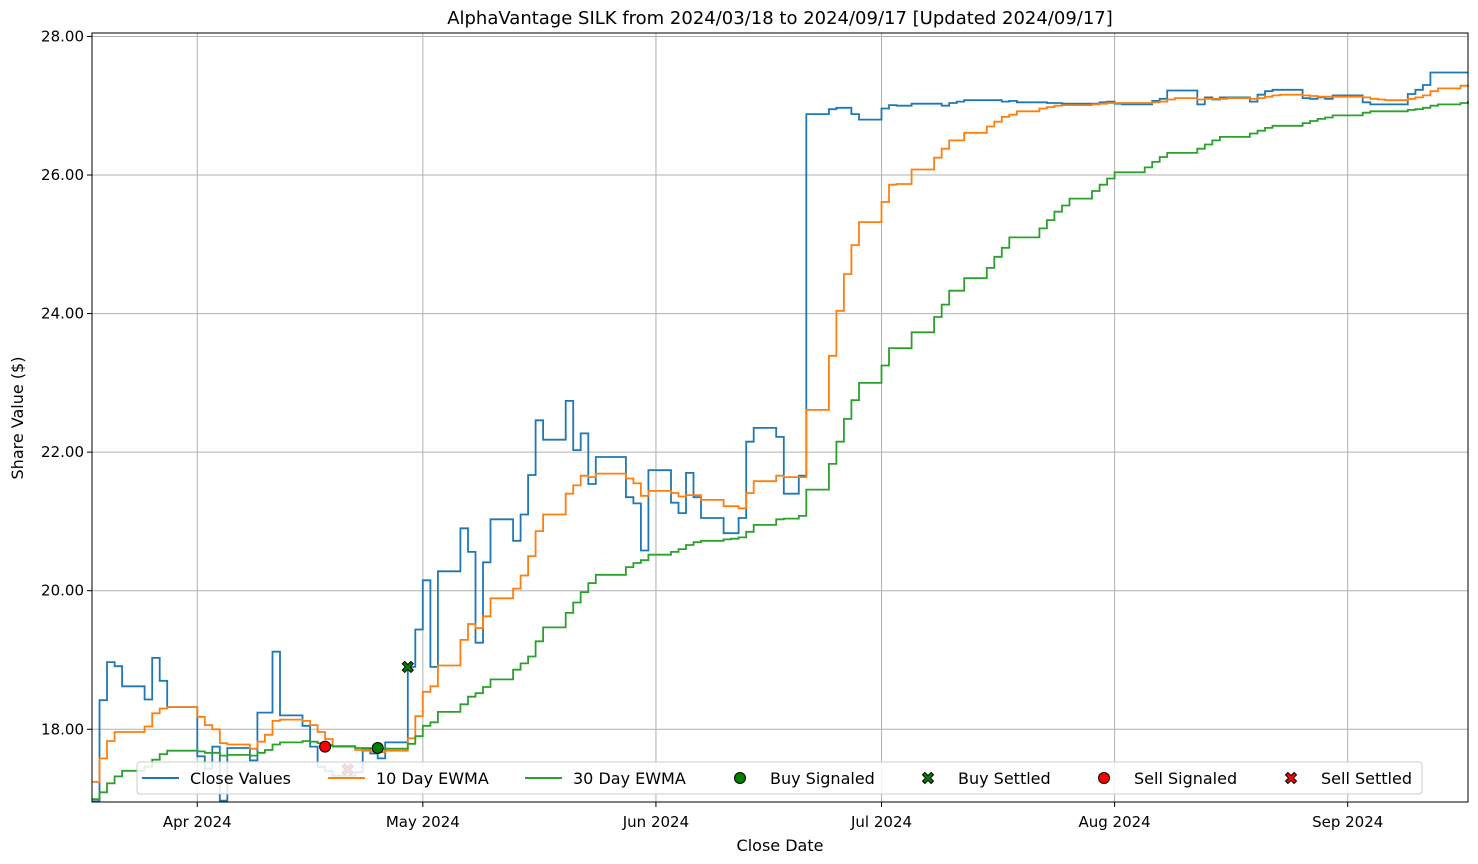 The image size is (1478, 864). What do you see at coordinates (62, 452) in the screenshot?
I see `y-tick-label: 22.00` at bounding box center [62, 452].